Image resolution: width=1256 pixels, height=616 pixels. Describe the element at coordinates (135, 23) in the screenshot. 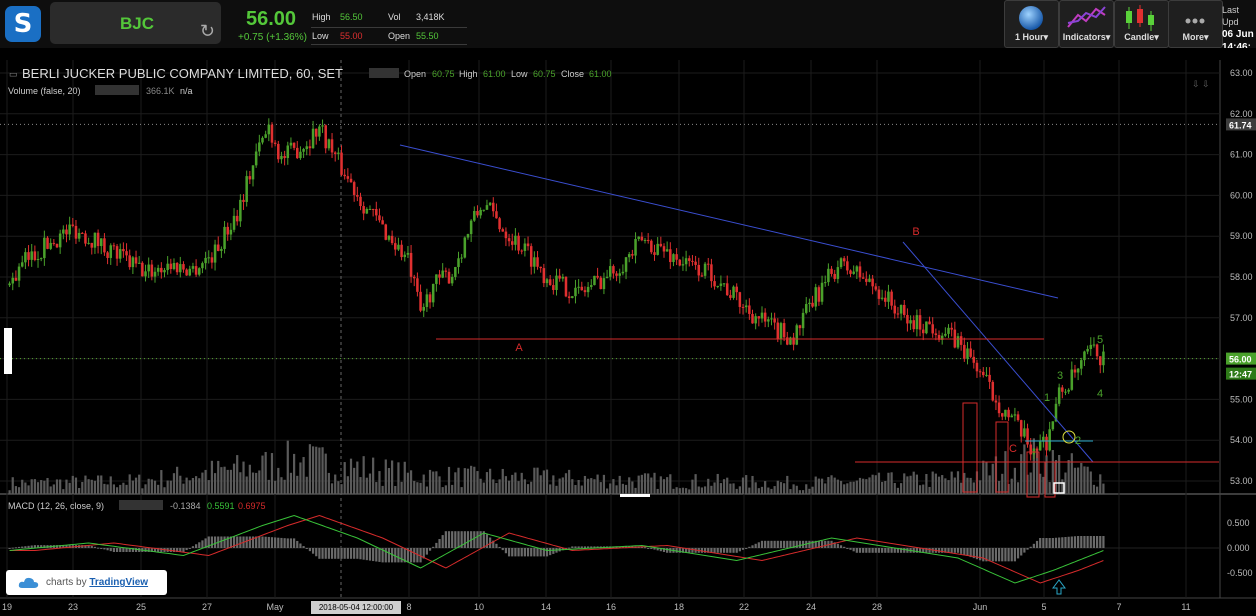

I see `symbol-box: BJC ↻` at that location.